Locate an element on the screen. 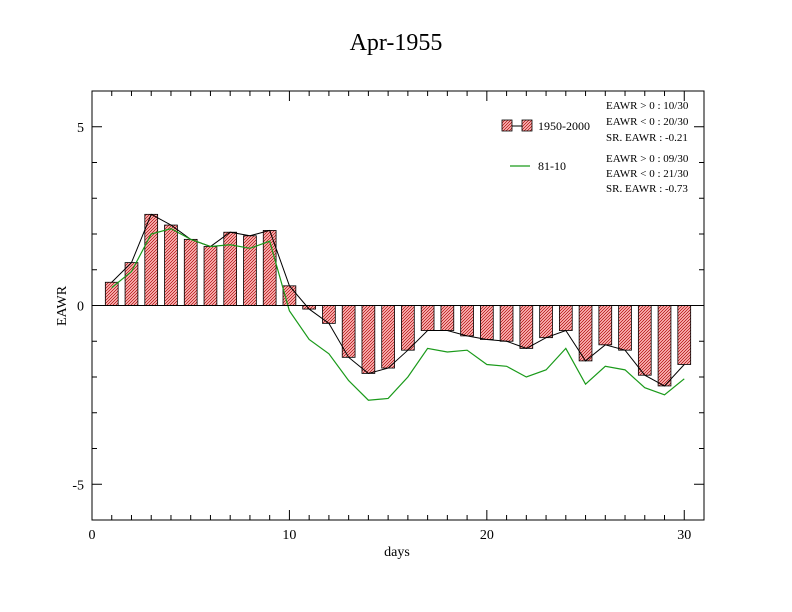  stats-line-positive: EAWR > 0 : 09/30 is located at coordinates (647, 159).